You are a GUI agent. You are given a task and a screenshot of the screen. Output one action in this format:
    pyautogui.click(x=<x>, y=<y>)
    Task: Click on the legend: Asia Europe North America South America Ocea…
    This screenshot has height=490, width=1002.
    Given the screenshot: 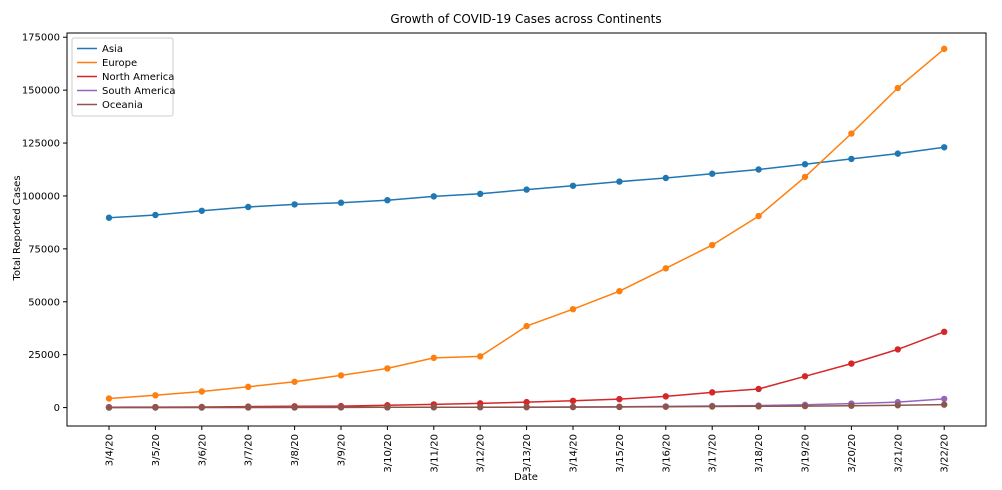 What is the action you would take?
    pyautogui.click(x=123, y=77)
    